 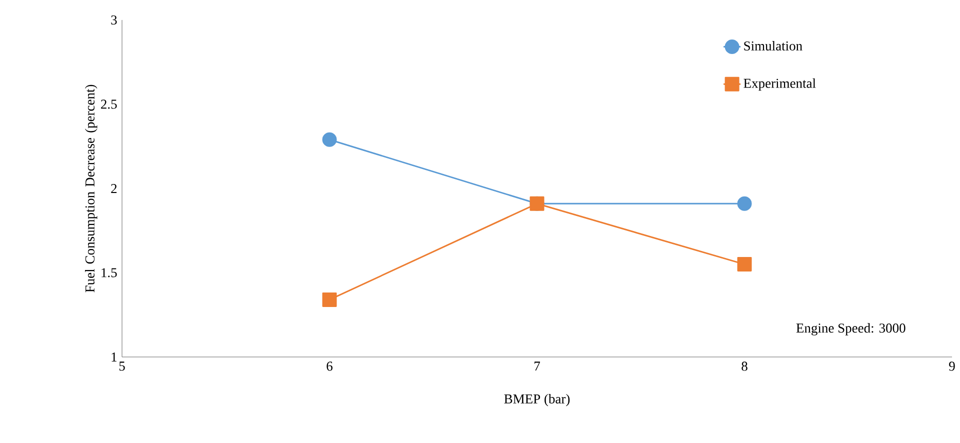 I want to click on y-tick-label: 1.5, so click(x=109, y=273).